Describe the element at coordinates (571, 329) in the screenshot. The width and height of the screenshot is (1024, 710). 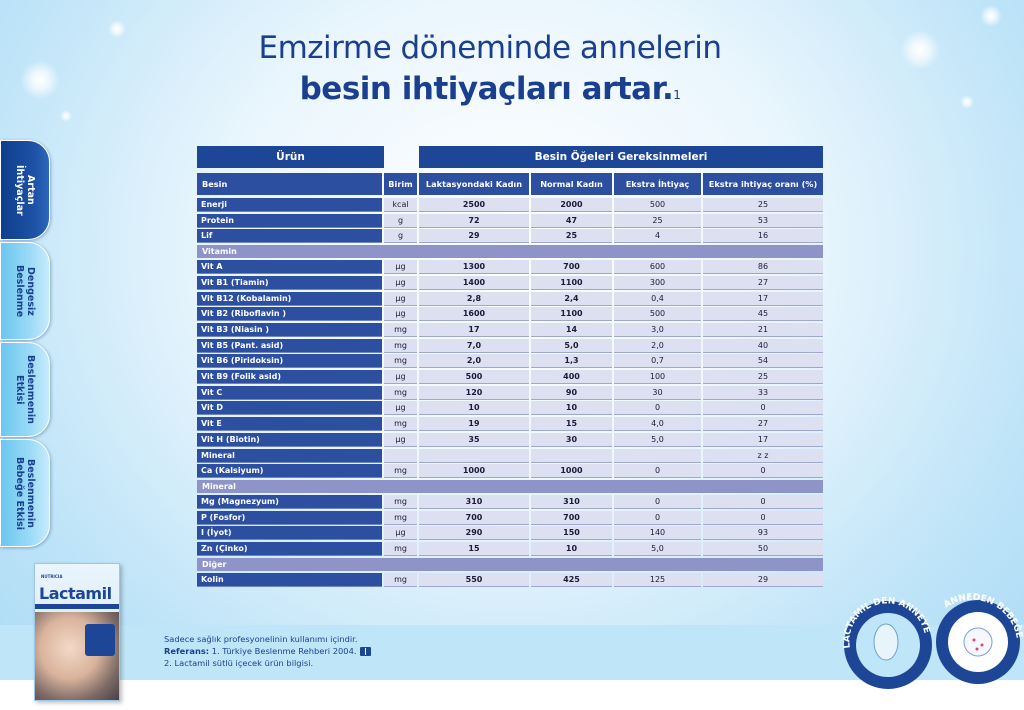
I see `table-cell: 14` at that location.